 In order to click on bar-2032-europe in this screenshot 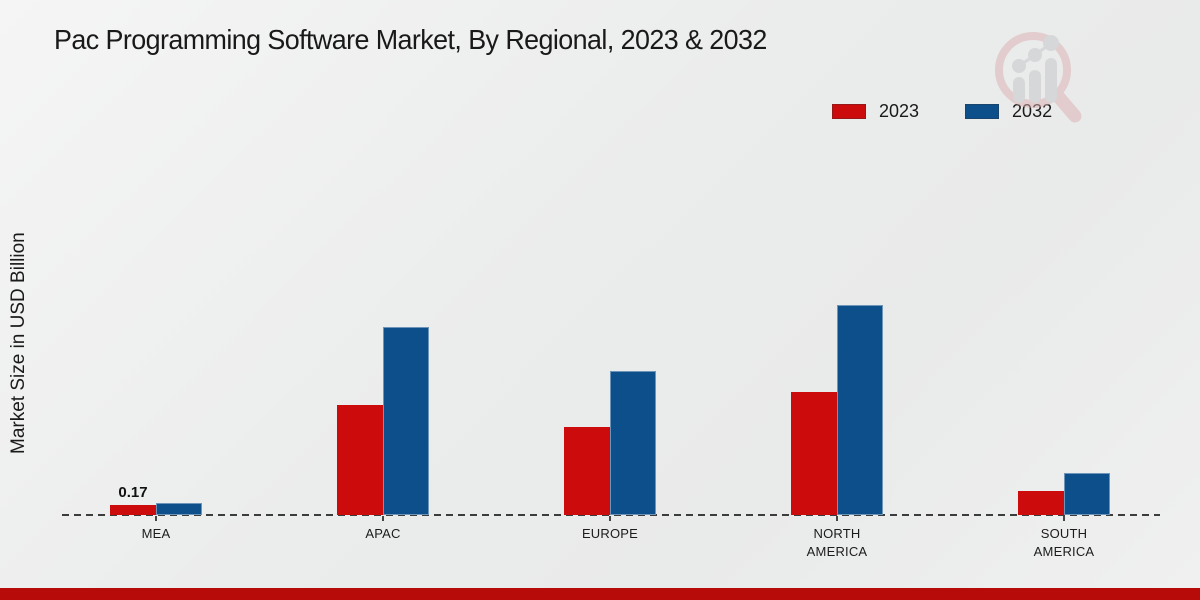, I will do `click(633, 443)`.